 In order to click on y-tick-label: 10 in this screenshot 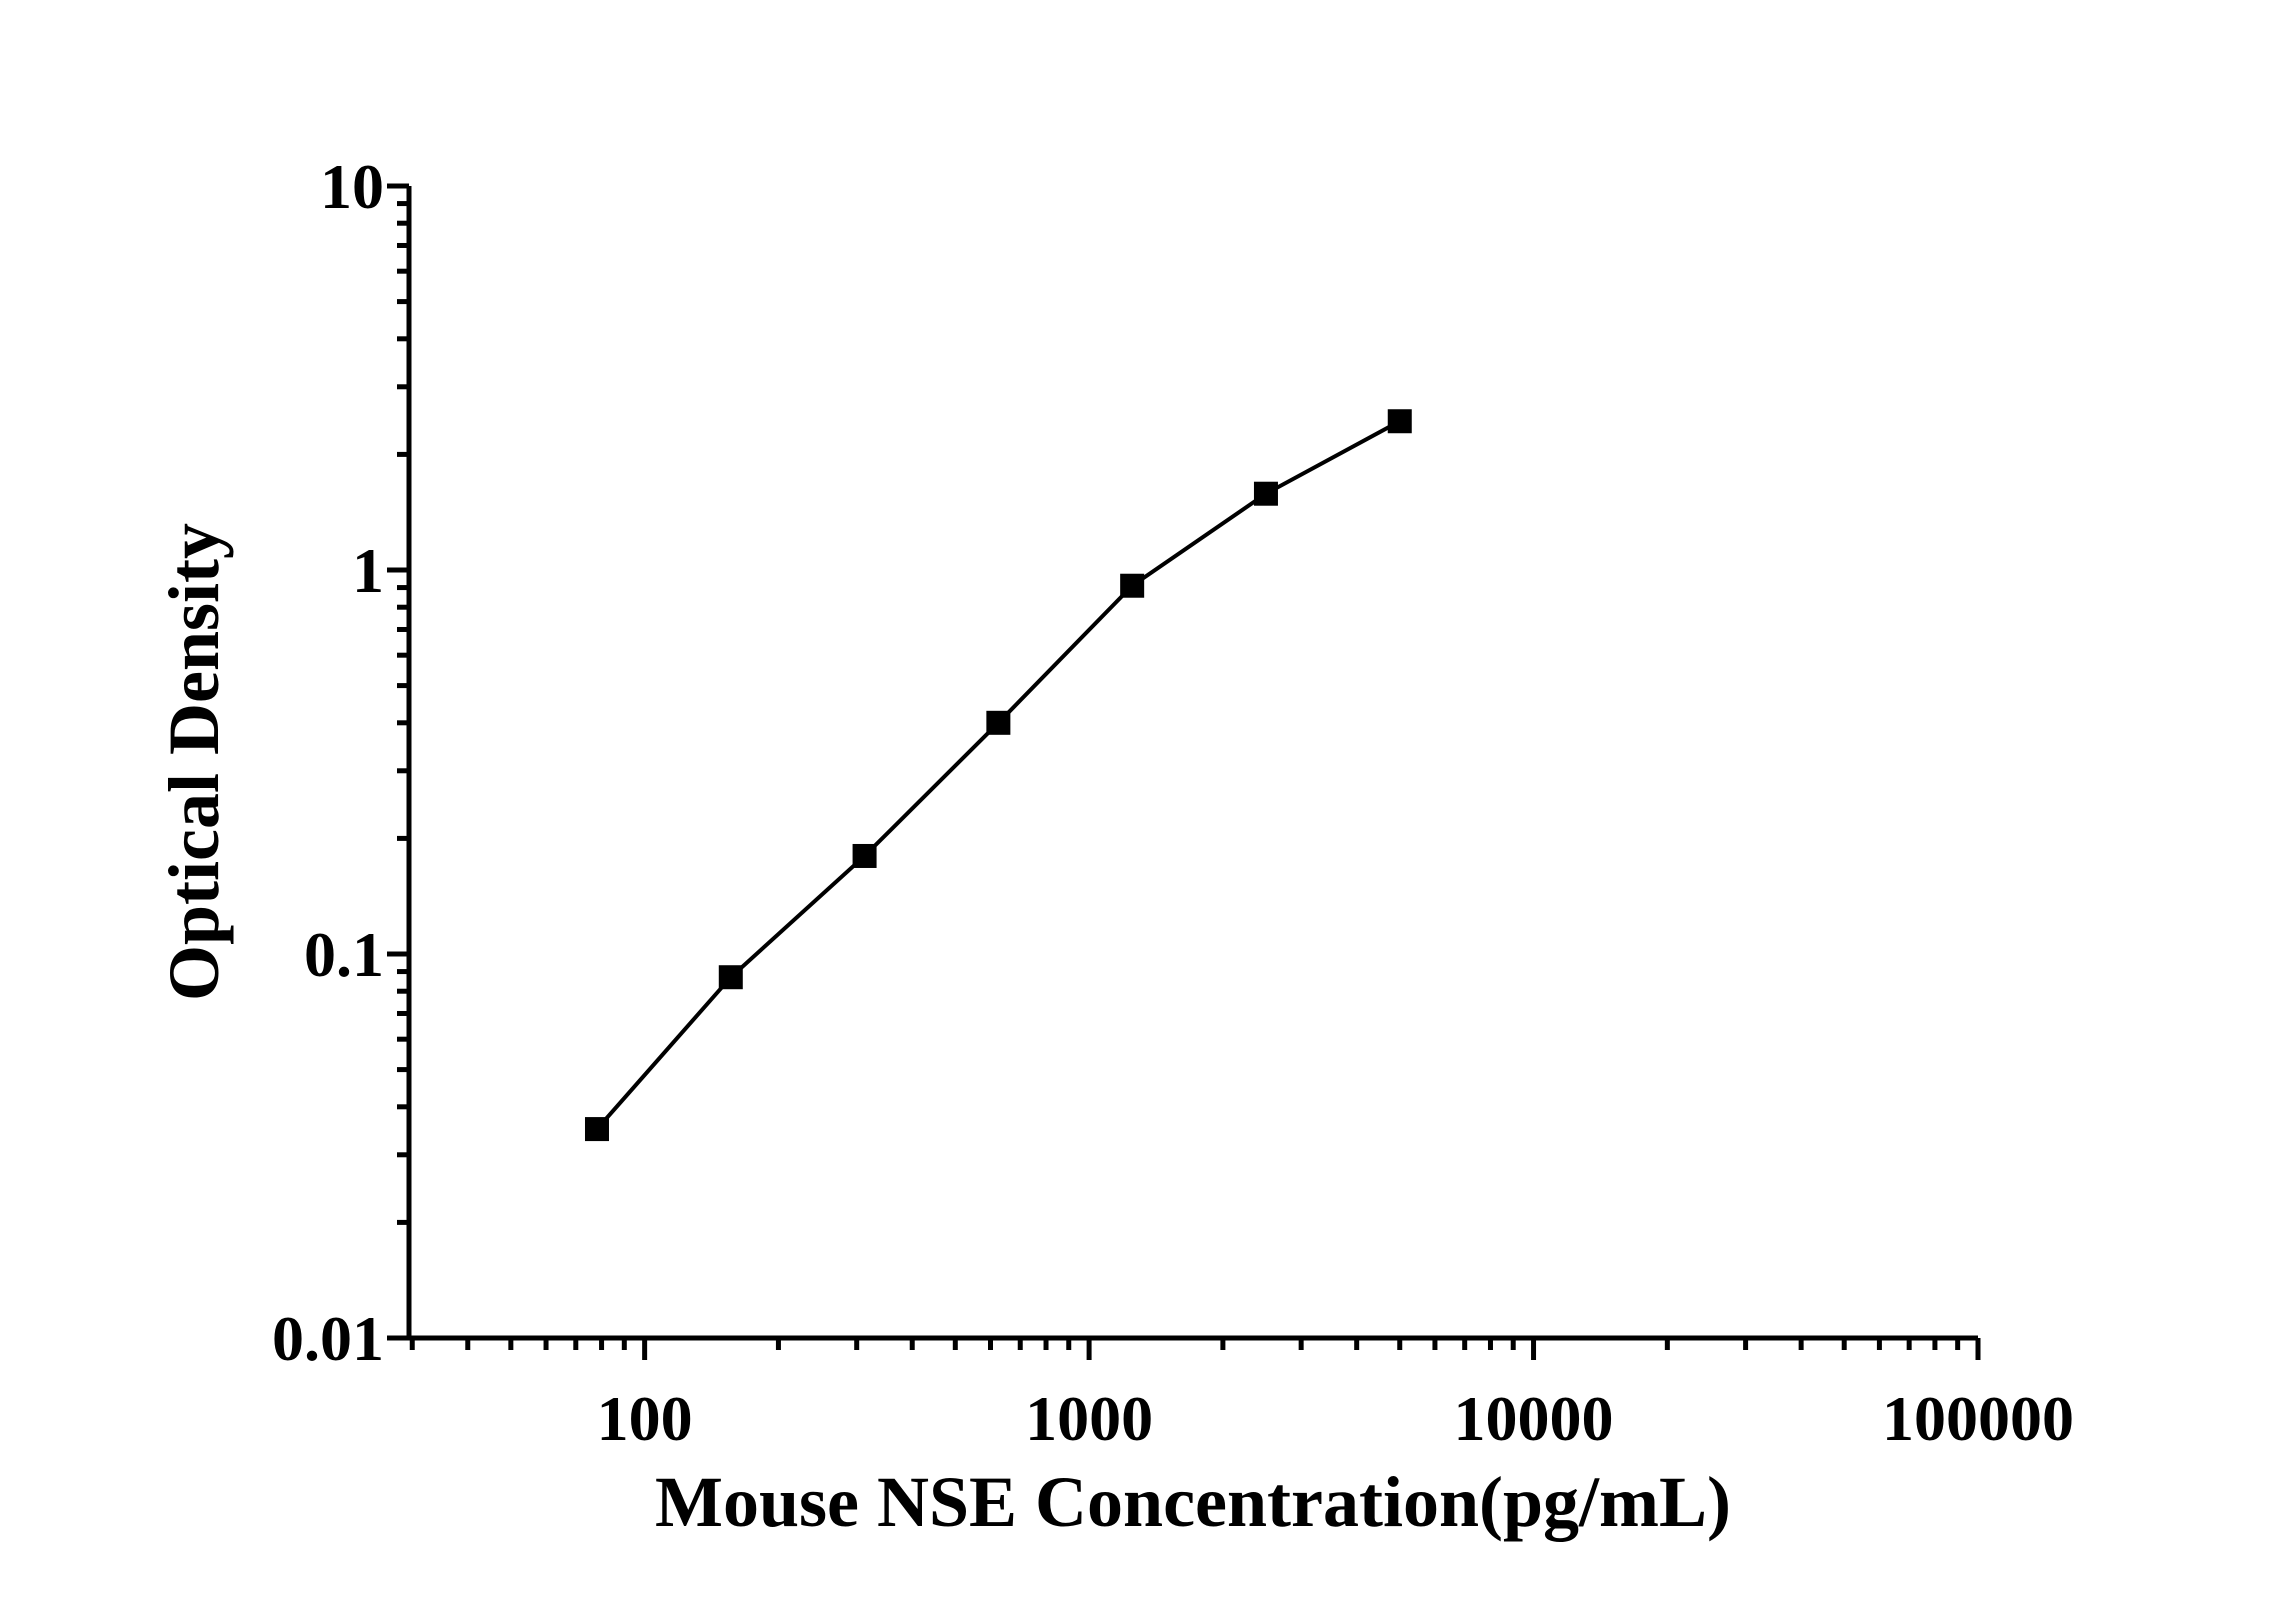, I will do `click(352, 186)`.